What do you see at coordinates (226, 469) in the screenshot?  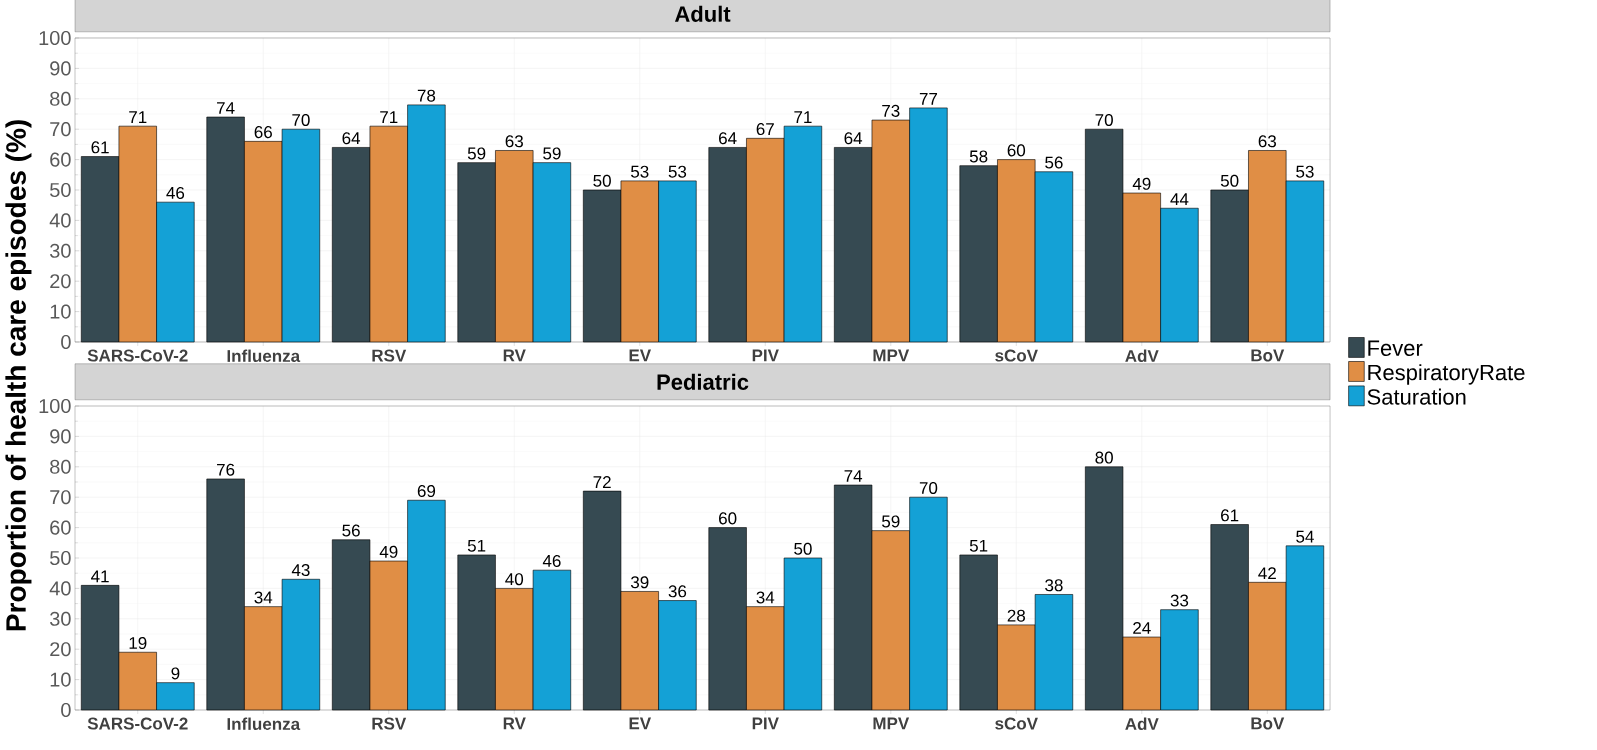 I see `data-label: 76` at bounding box center [226, 469].